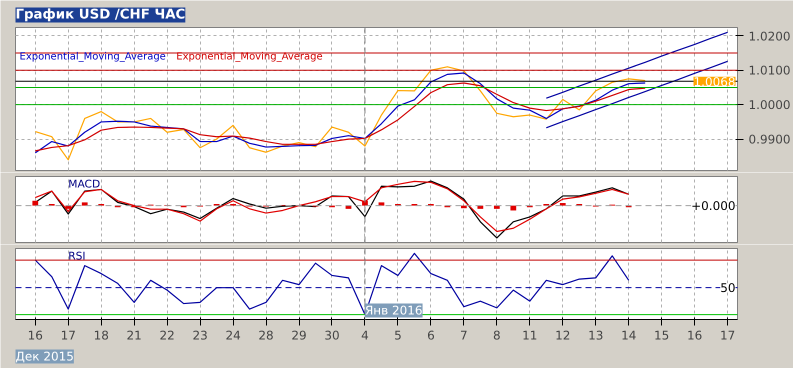 The height and width of the screenshot is (370, 793). I want to click on x-tick-label: 4, so click(365, 335).